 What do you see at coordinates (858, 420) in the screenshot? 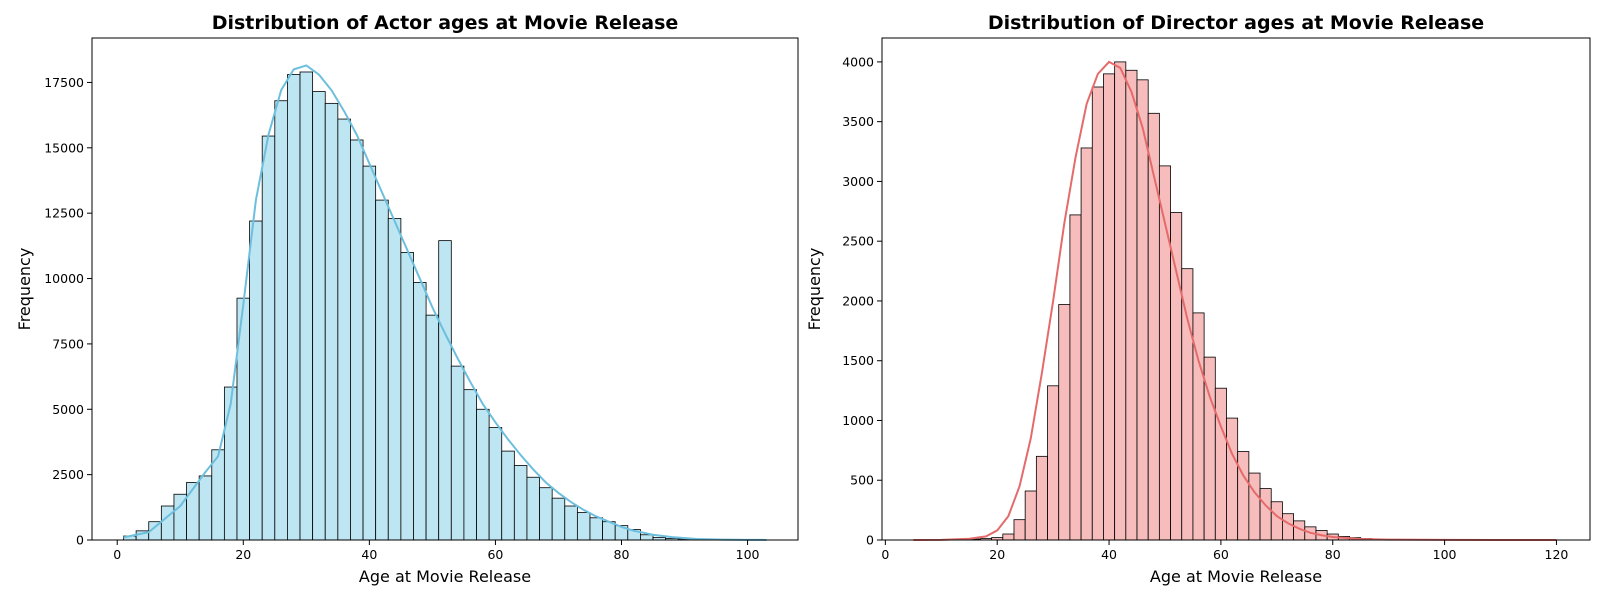
I see `y-tick-label: 1000` at bounding box center [858, 420].